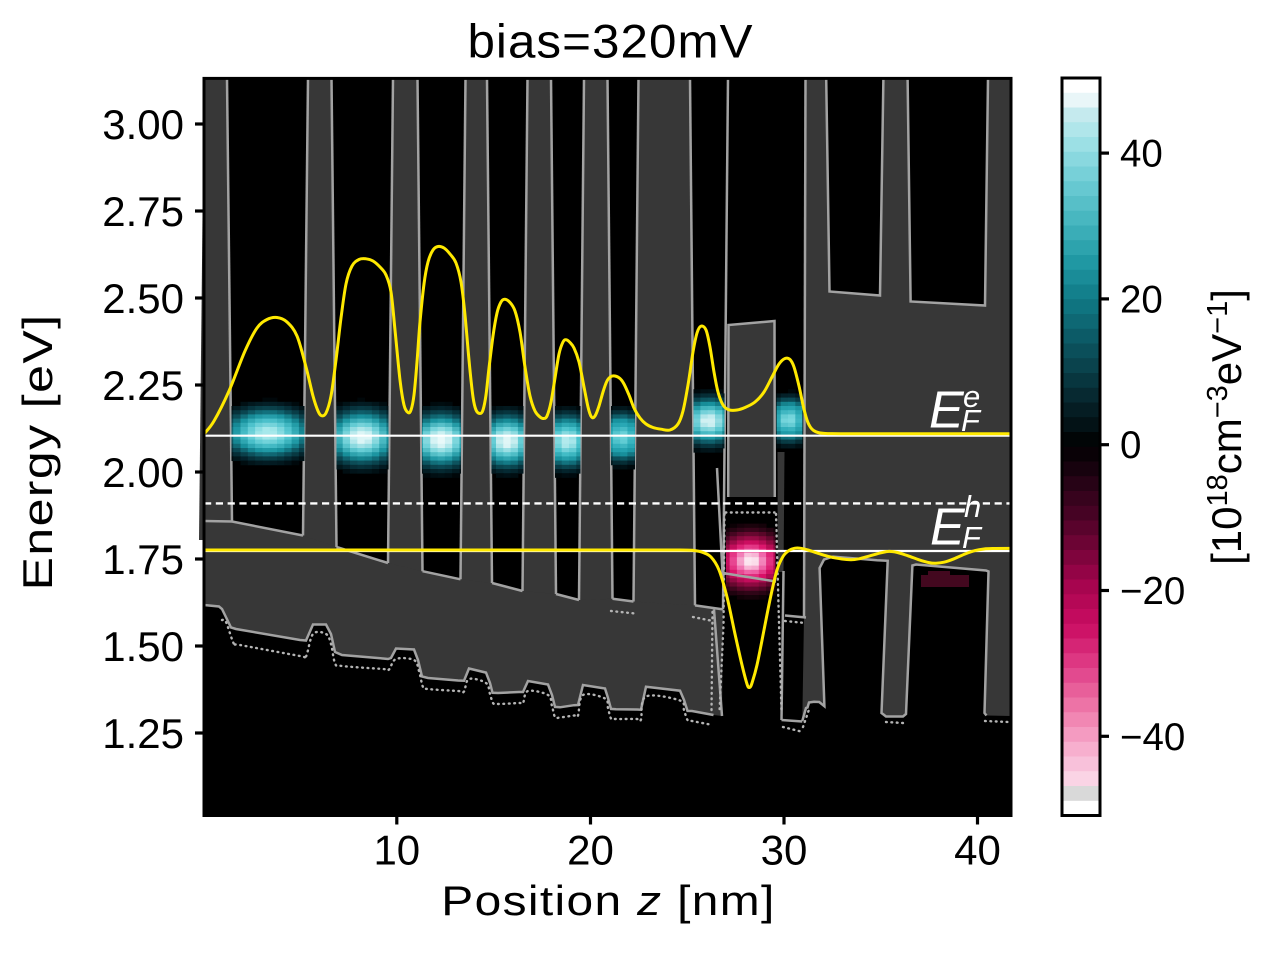 This screenshot has width=1280, height=960. What do you see at coordinates (1226, 427) in the screenshot?
I see `svg-text: [1018cm−3eV−1]` at bounding box center [1226, 427].